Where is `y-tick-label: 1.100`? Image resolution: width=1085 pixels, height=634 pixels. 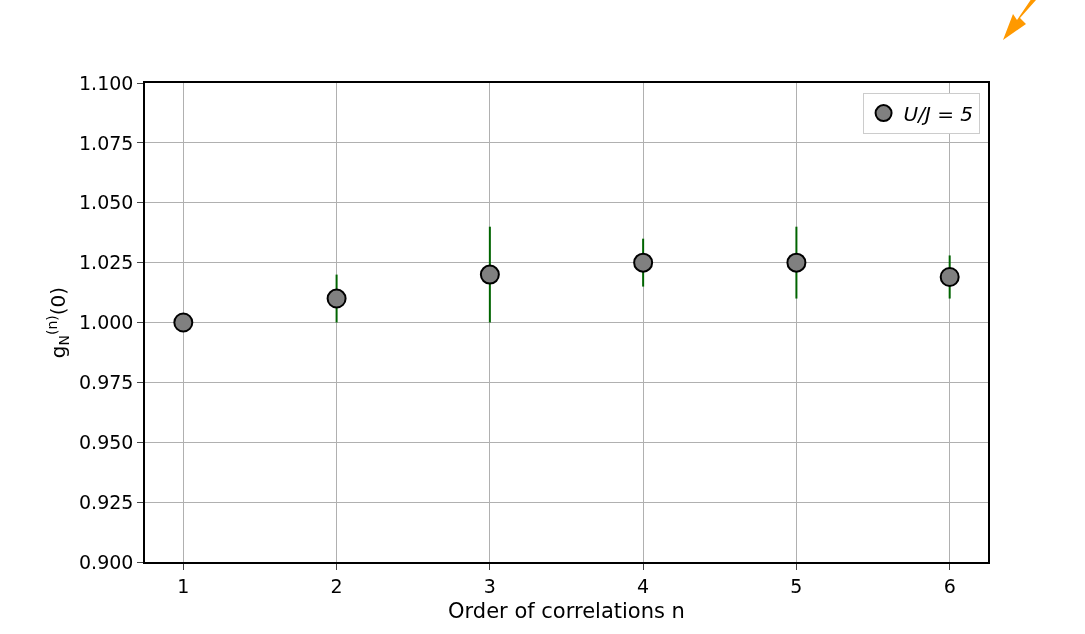 y-tick-label: 1.100 is located at coordinates (106, 82).